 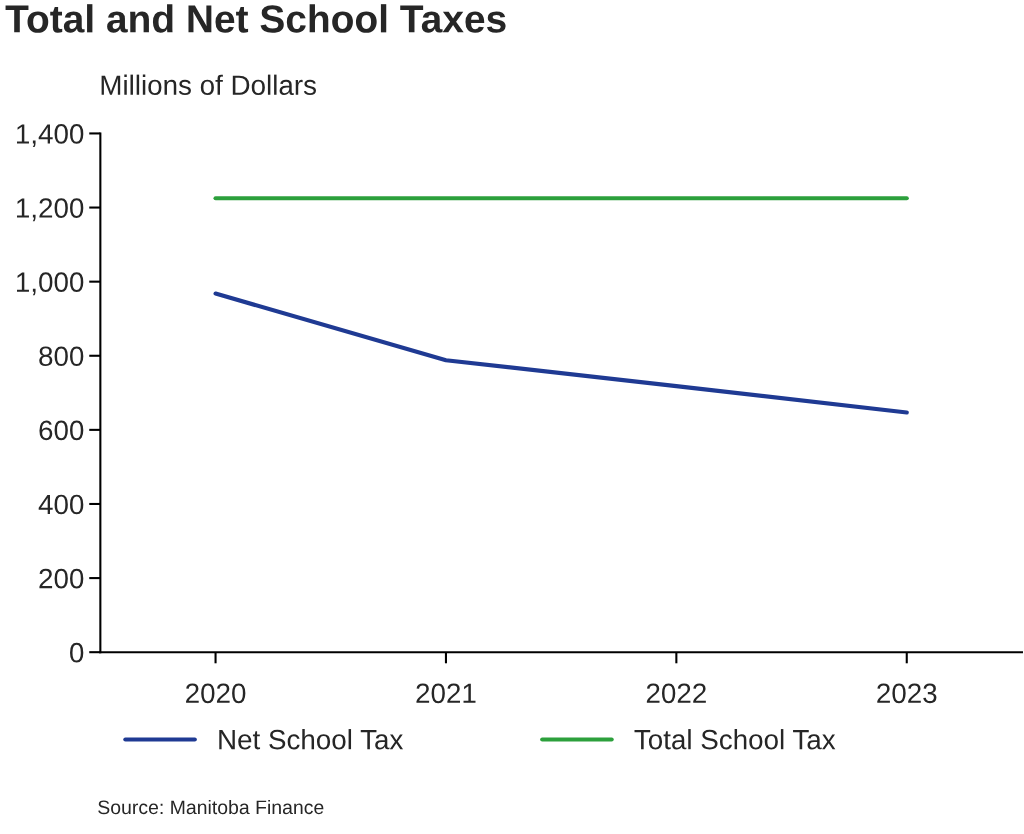 What do you see at coordinates (676, 693) in the screenshot?
I see `x-tick-label: 2022` at bounding box center [676, 693].